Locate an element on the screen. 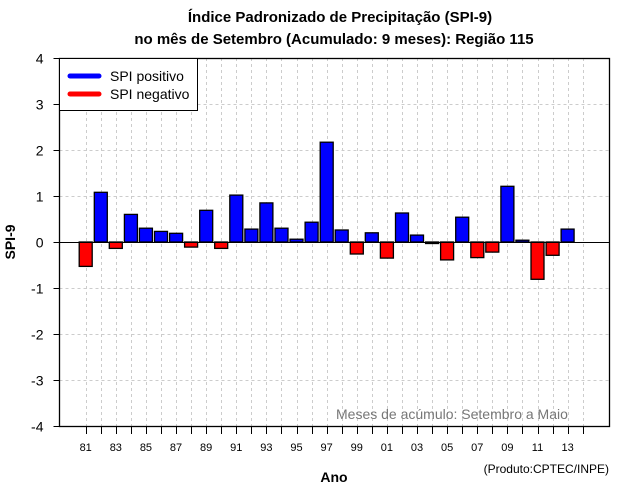  x-axis: 81 83 85 87 89 91 93 95 97 99 01 03 05 07 09 11 13 is located at coordinates (332, 440).